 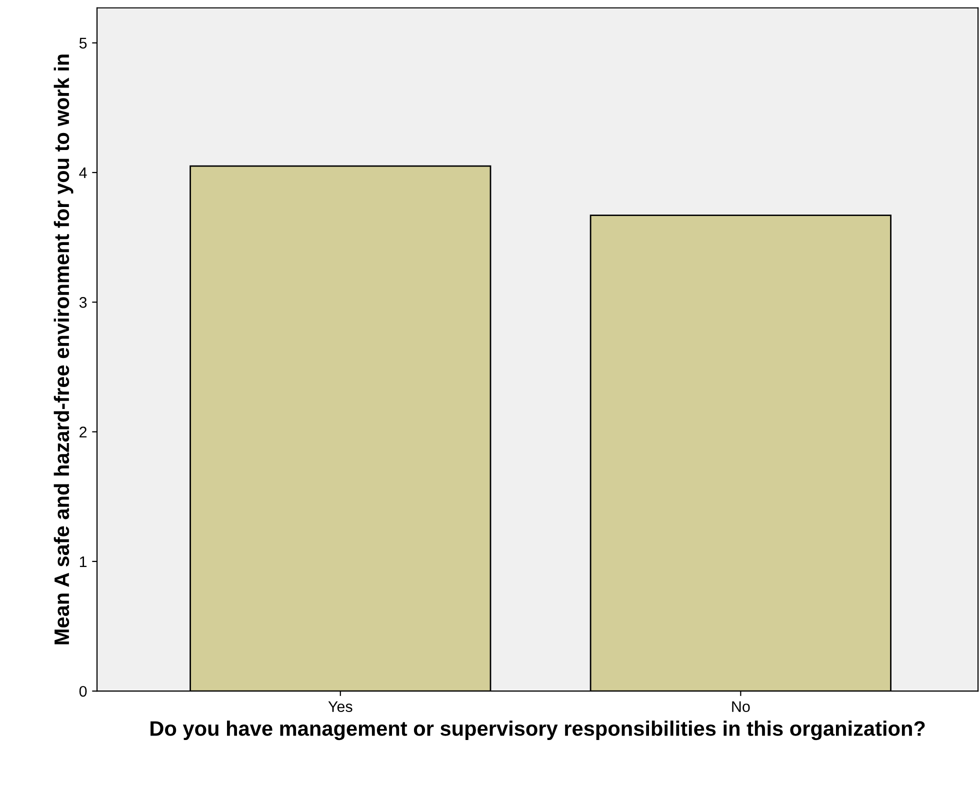 I want to click on x-tick-label: No, so click(x=741, y=706).